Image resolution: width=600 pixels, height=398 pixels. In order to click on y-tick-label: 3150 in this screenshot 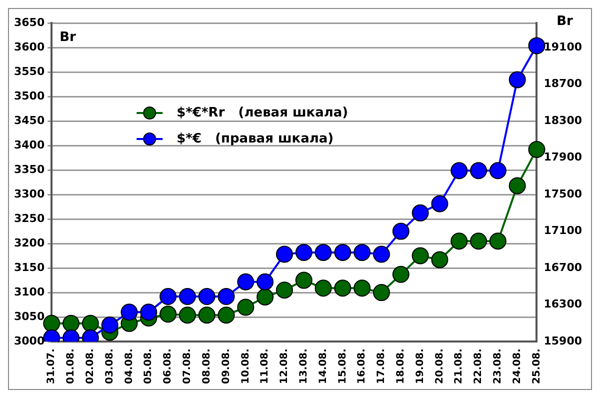, I will do `click(29, 267)`.